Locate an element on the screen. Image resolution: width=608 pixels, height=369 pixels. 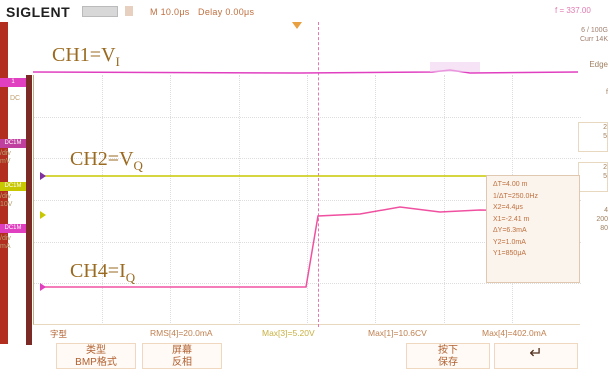
ch3-scale-value: 10V is located at coordinates (6, 204).